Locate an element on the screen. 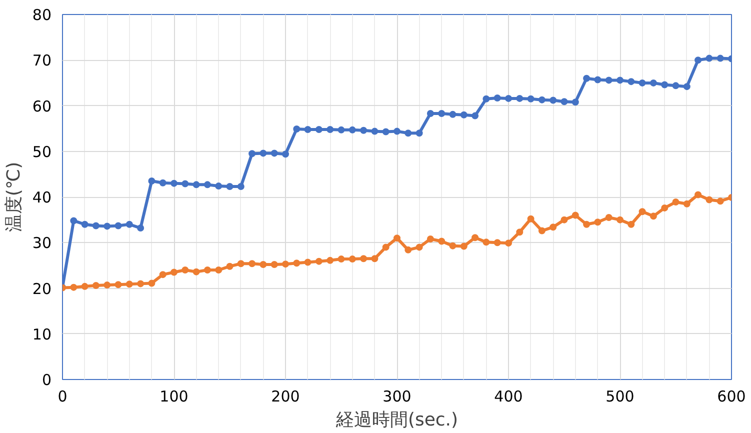 This screenshot has width=751, height=433. x-tick-label: 100 is located at coordinates (174, 397).